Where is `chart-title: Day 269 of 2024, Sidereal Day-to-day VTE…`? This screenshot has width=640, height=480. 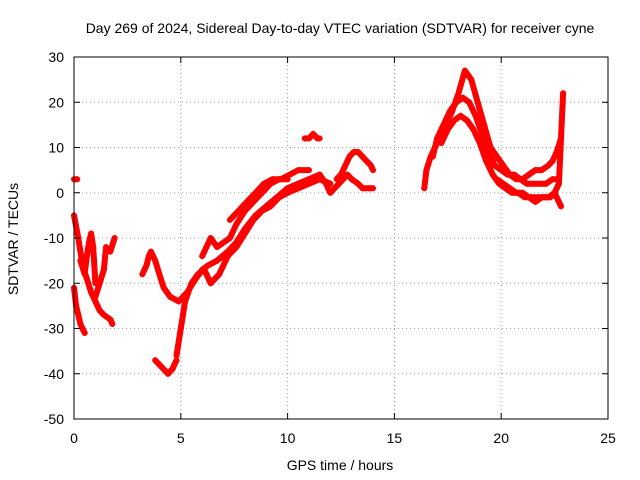
chart-title: Day 269 of 2024, Sidereal Day-to-day VTE… is located at coordinates (340, 28).